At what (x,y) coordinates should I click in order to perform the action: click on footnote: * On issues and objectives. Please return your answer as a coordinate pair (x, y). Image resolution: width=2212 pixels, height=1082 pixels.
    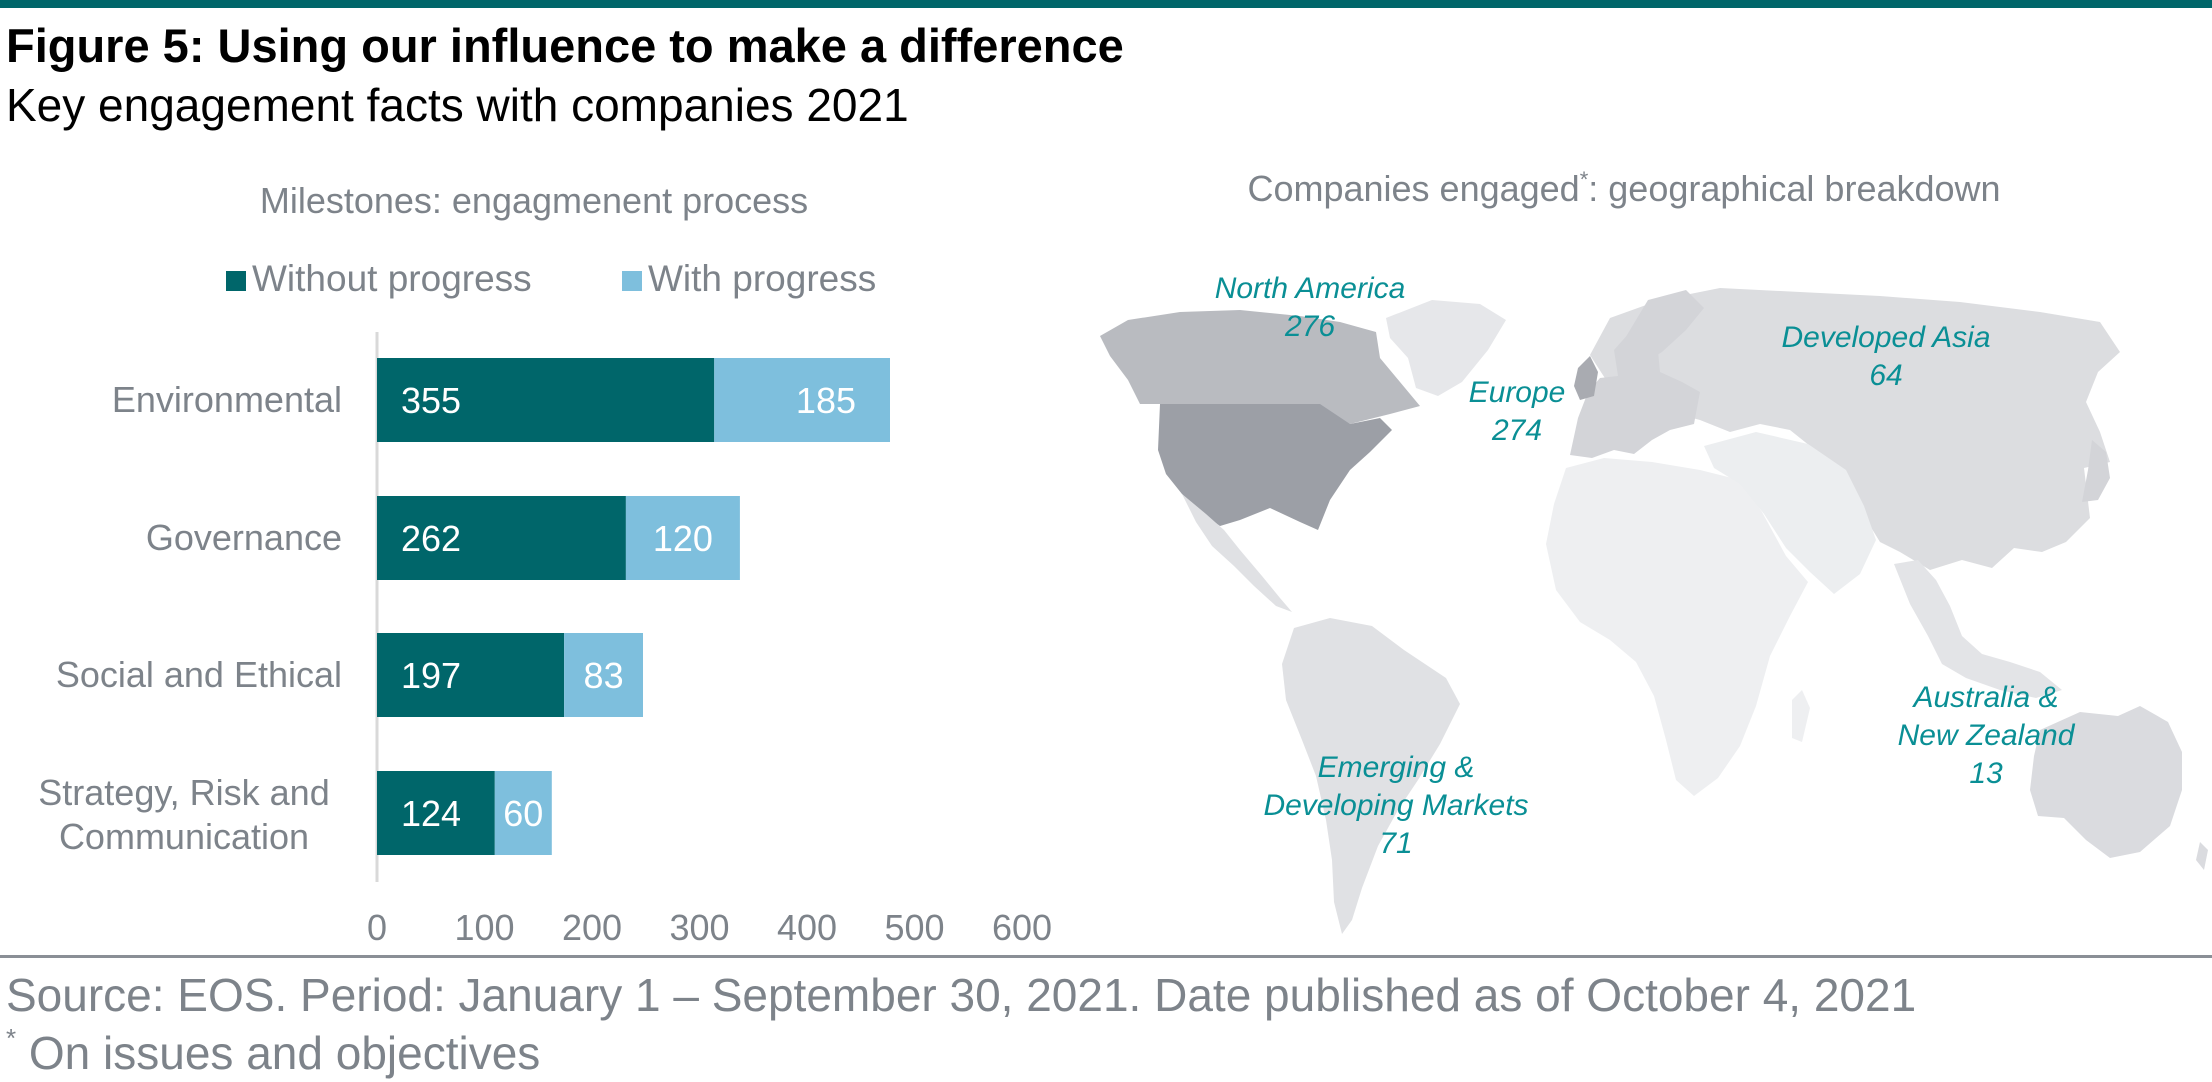
    Looking at the image, I should click on (273, 1051).